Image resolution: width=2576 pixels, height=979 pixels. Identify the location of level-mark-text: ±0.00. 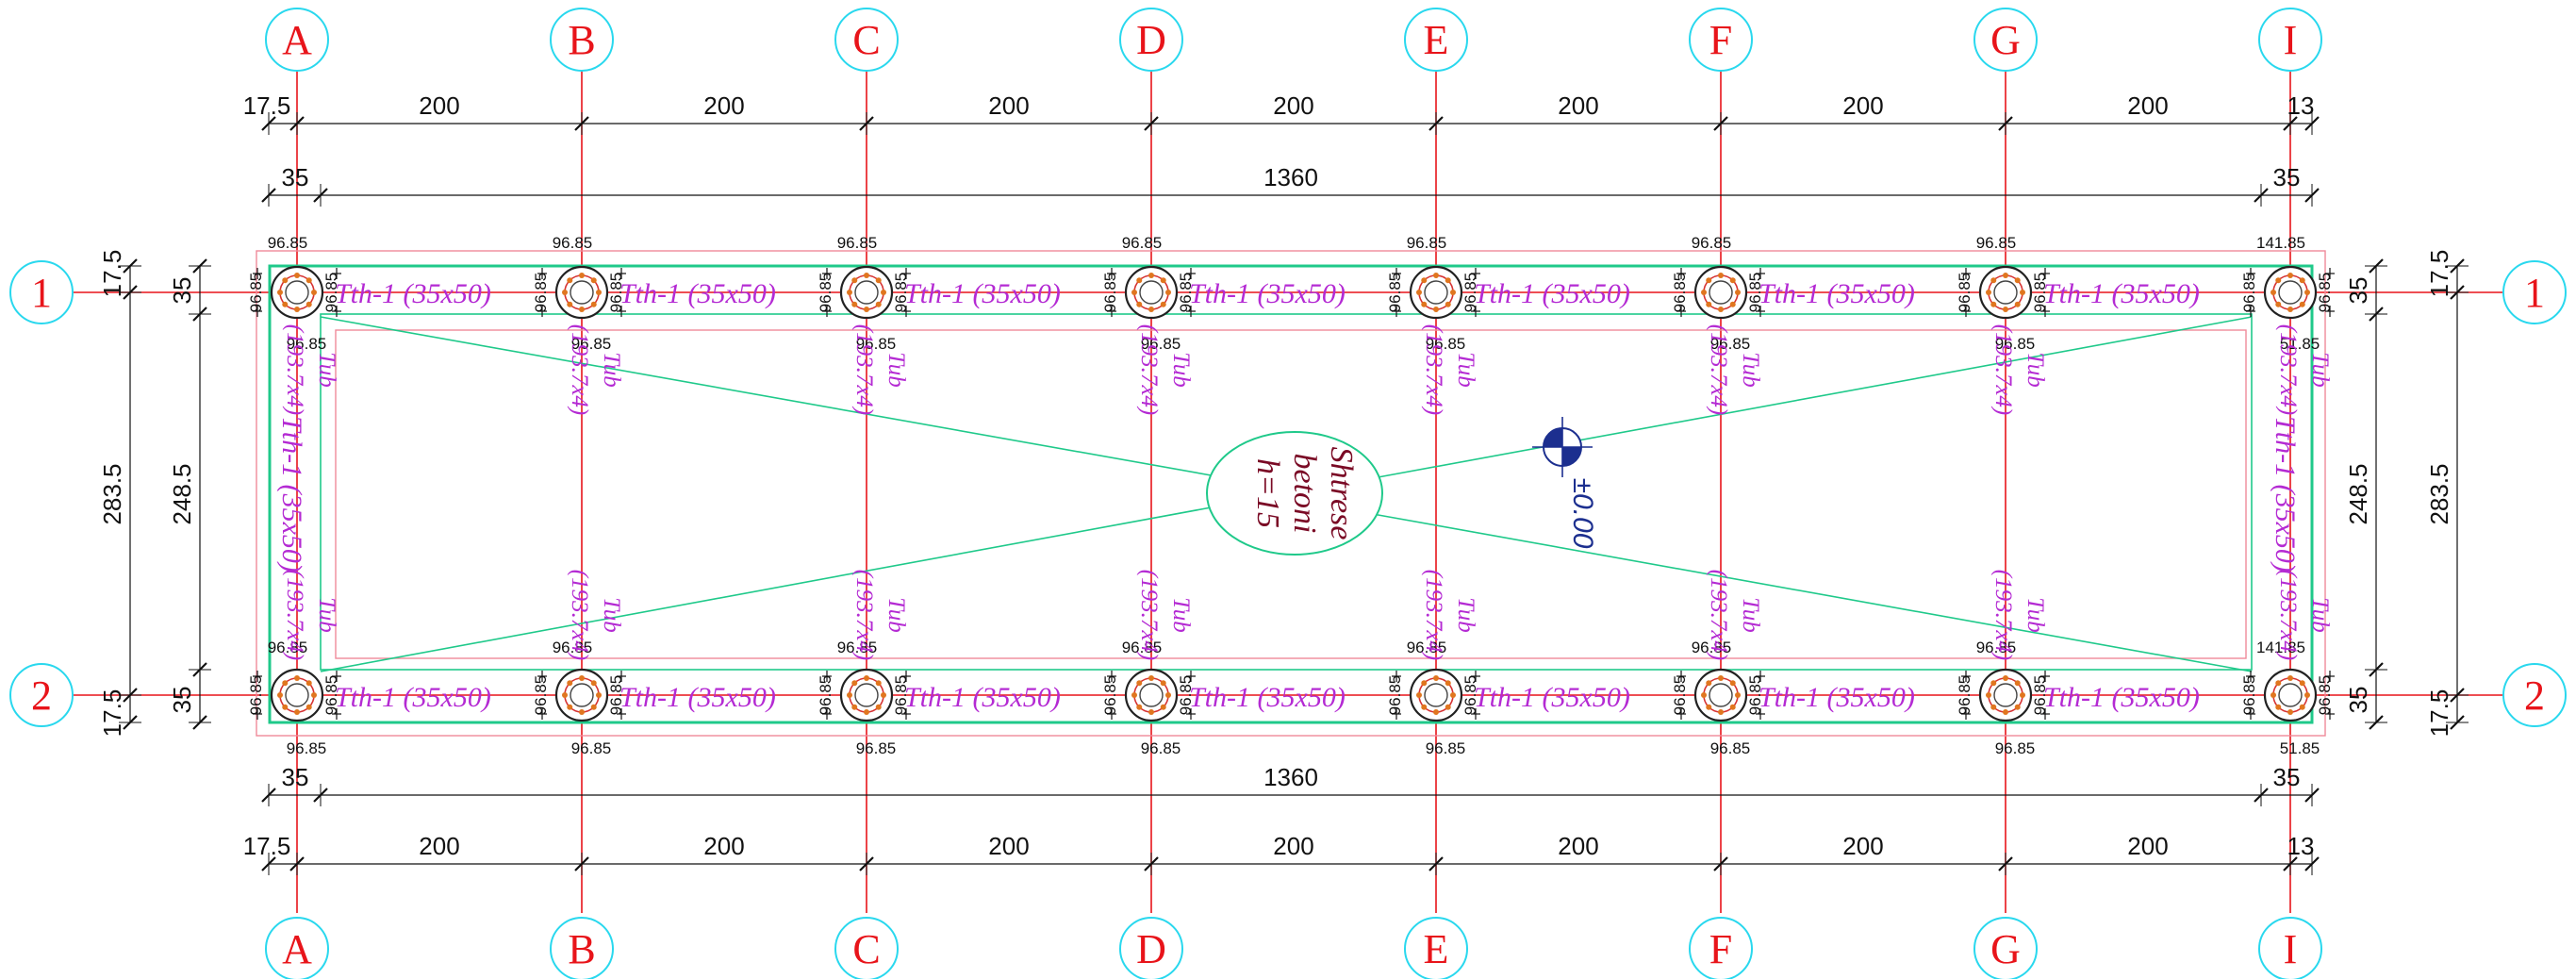
(1582, 513).